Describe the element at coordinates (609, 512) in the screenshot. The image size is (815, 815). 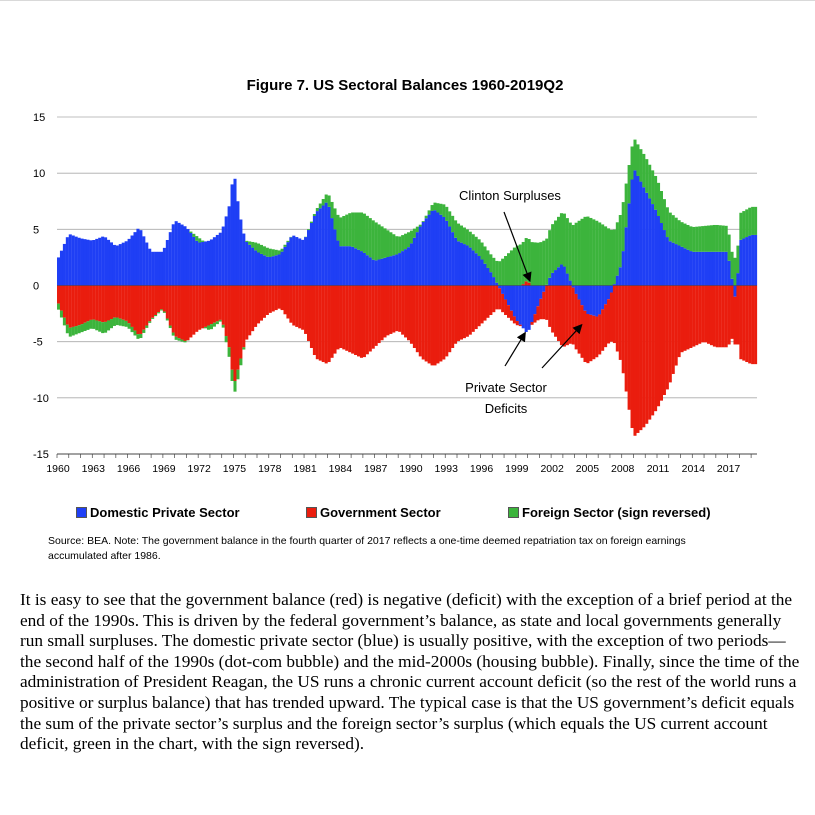
I see `legend-item-foreign: Foreign Sector (sign reversed)` at that location.